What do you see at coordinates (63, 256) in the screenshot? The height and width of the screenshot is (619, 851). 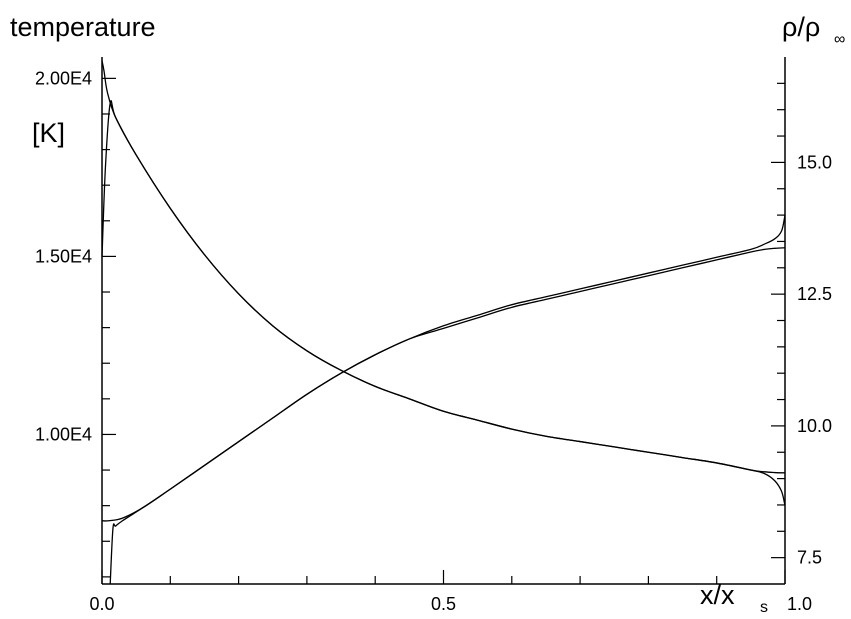 I see `left-tick-label: 1.50E4` at bounding box center [63, 256].